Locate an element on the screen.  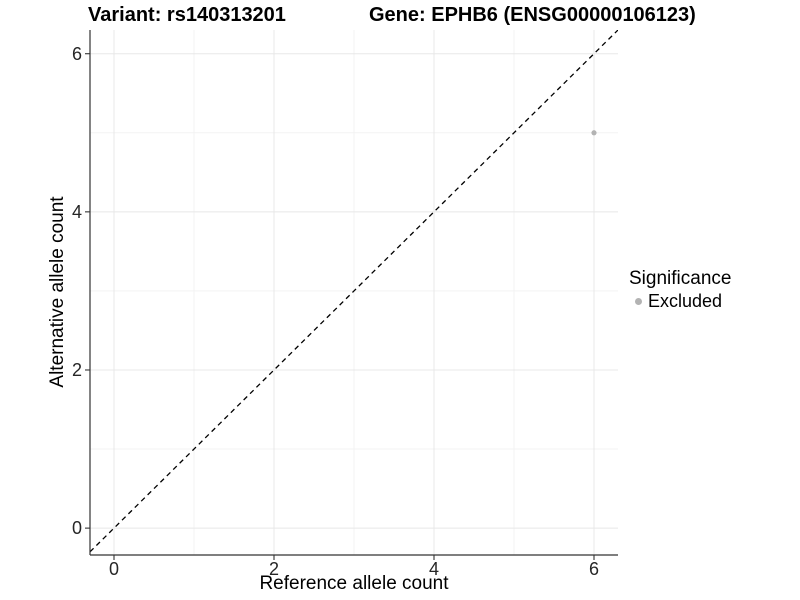
data-point is located at coordinates (594, 133).